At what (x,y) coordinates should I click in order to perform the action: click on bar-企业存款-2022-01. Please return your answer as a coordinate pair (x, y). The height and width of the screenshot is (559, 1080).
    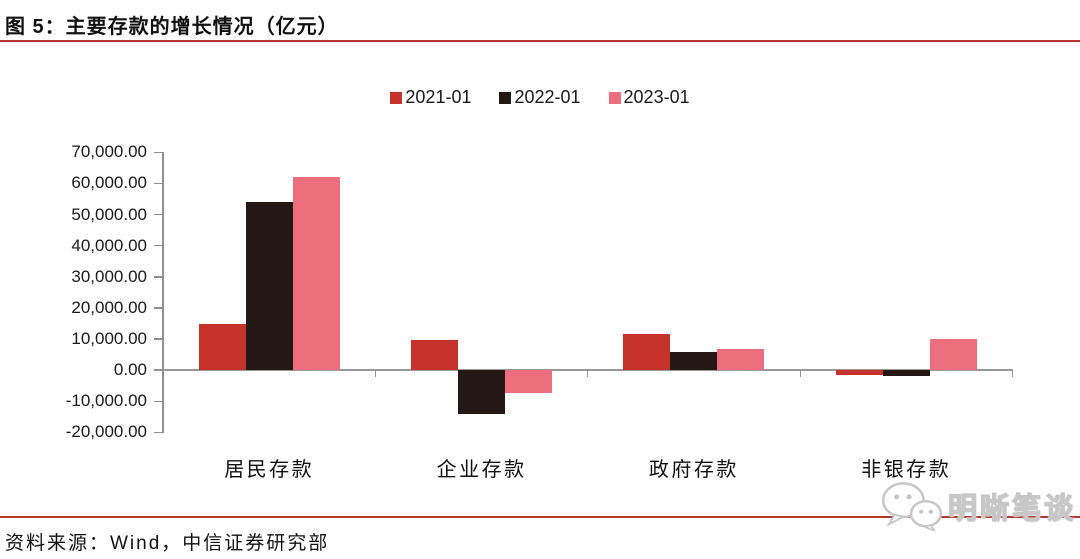
    Looking at the image, I should click on (482, 392).